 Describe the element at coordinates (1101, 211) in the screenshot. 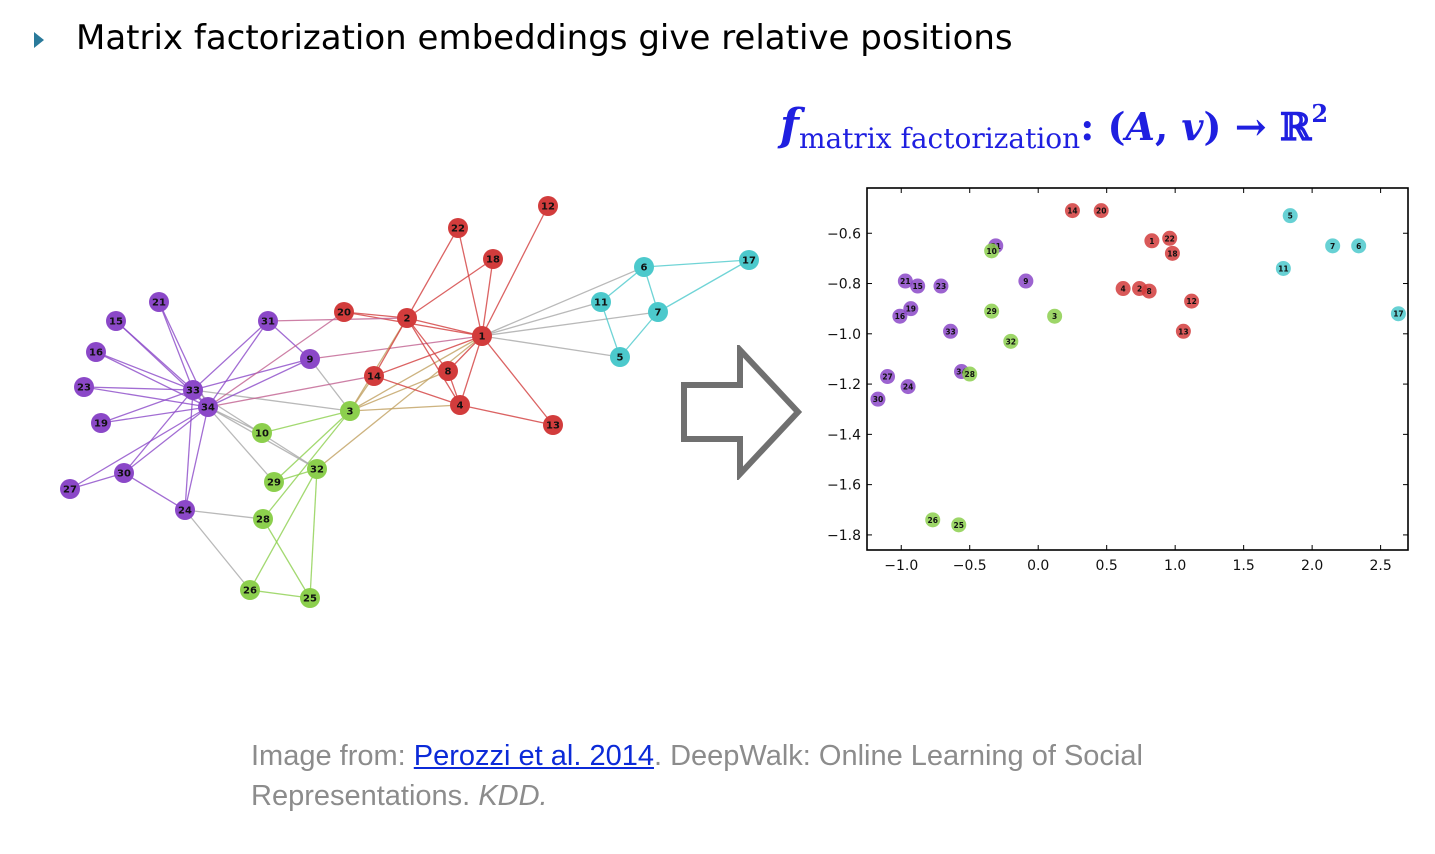

I see `scatter-point-20: 20` at that location.